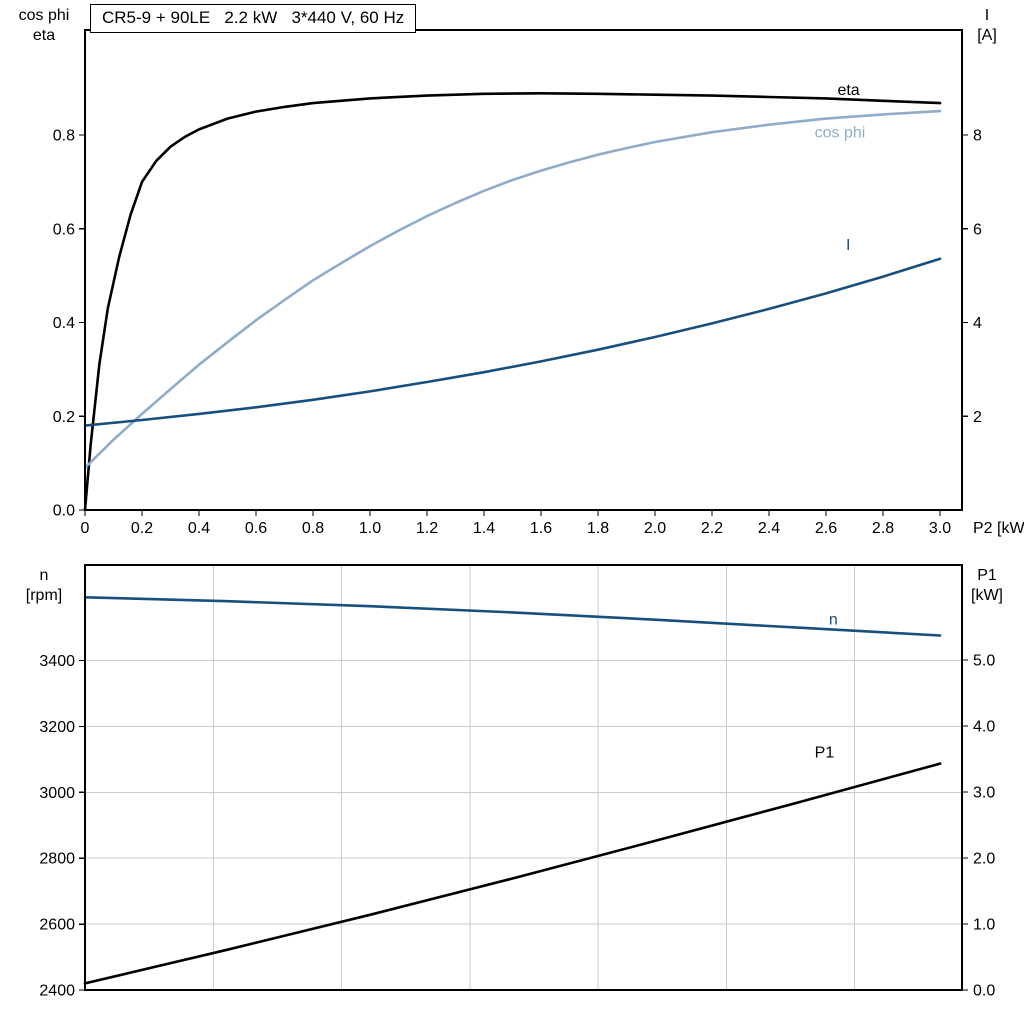 The height and width of the screenshot is (1024, 1024). I want to click on y-left-tick-label: 2400, so click(57, 991).